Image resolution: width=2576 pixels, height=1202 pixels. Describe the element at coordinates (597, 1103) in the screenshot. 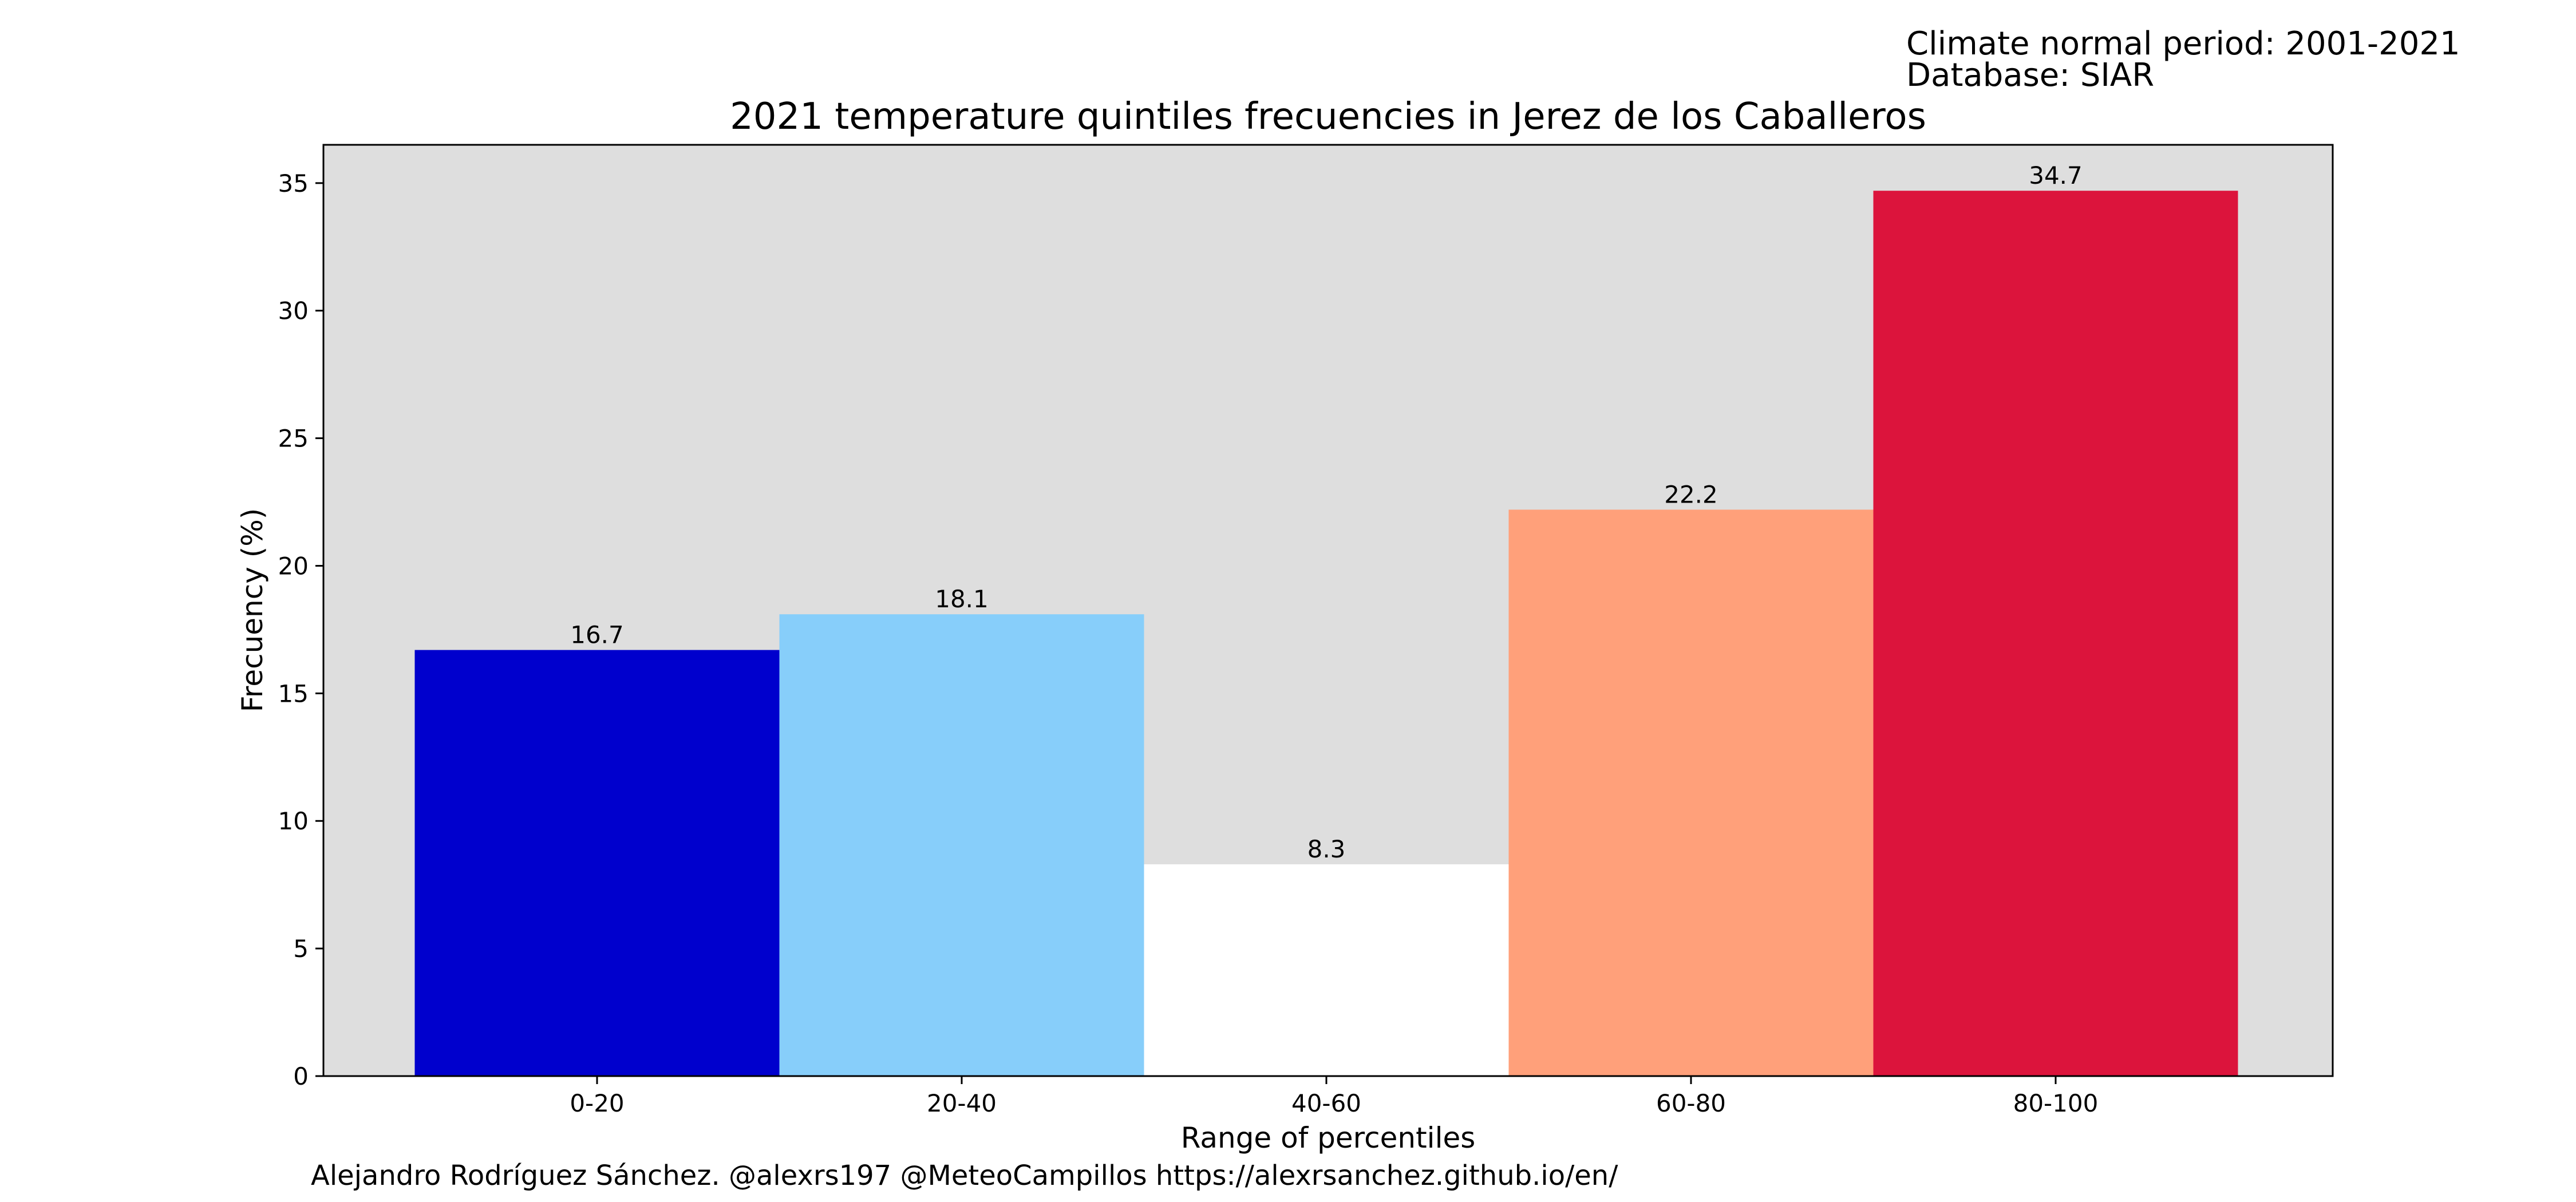

I see `x-tick-label: 0-20` at that location.